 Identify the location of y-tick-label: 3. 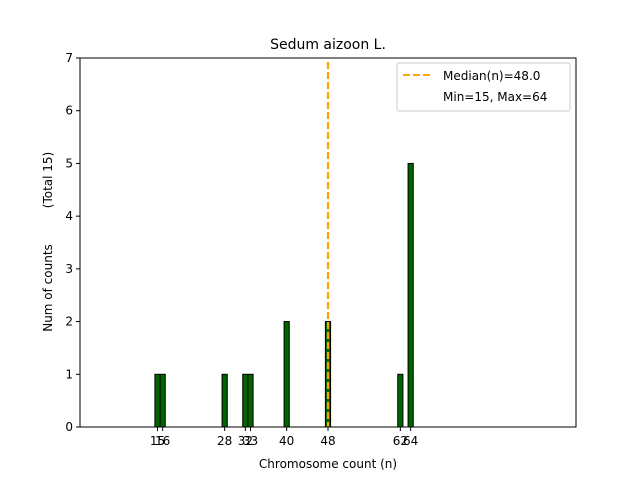
(69, 269).